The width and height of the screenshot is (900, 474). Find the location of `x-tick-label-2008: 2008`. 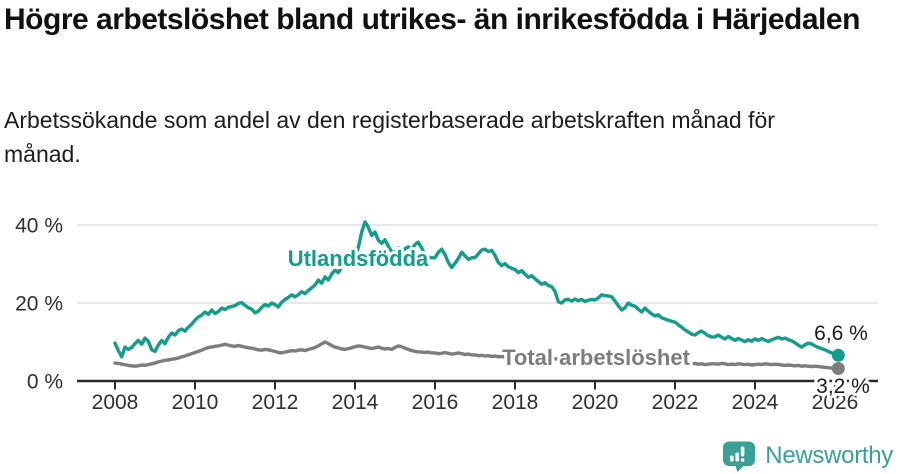

x-tick-label-2008: 2008 is located at coordinates (115, 402).